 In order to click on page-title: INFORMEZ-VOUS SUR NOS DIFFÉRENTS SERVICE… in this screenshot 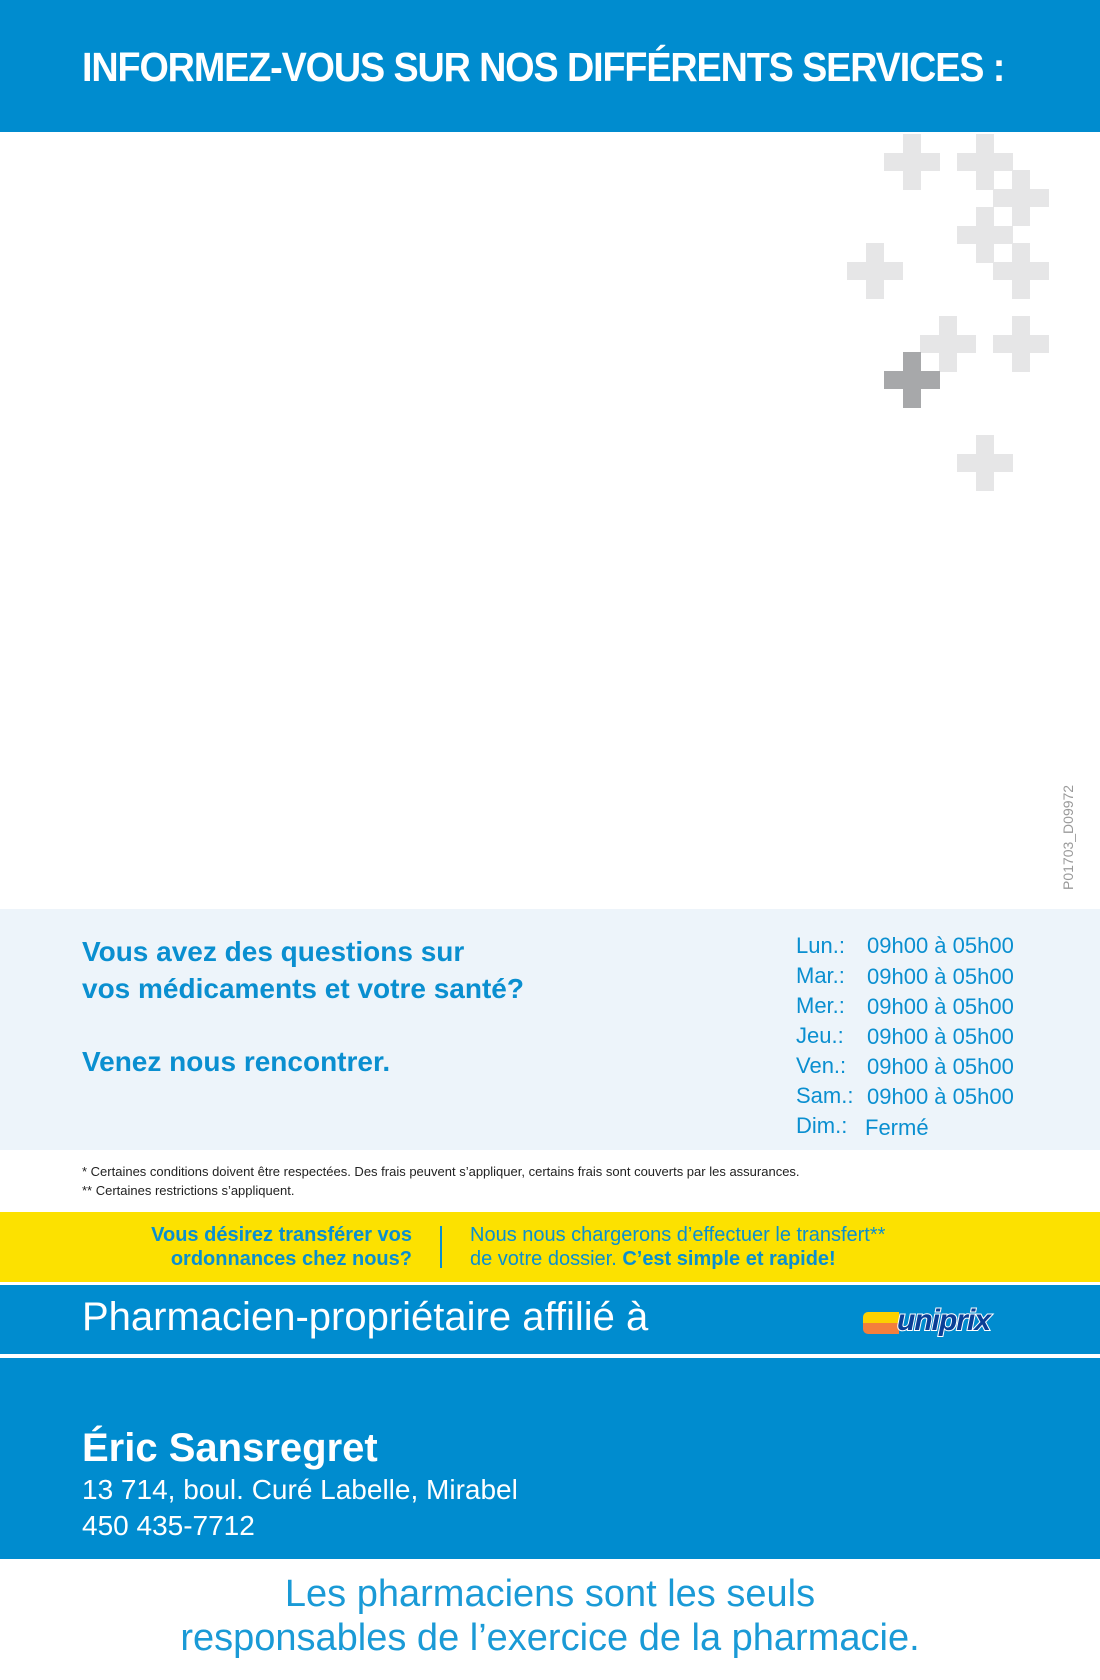, I will do `click(543, 67)`.